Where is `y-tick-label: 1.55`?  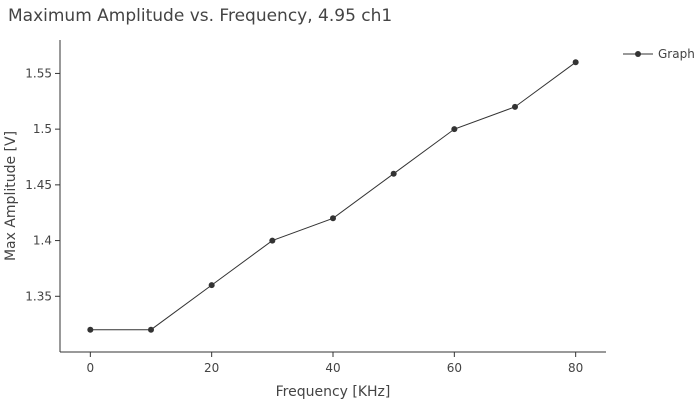 y-tick-label: 1.55 is located at coordinates (38, 73).